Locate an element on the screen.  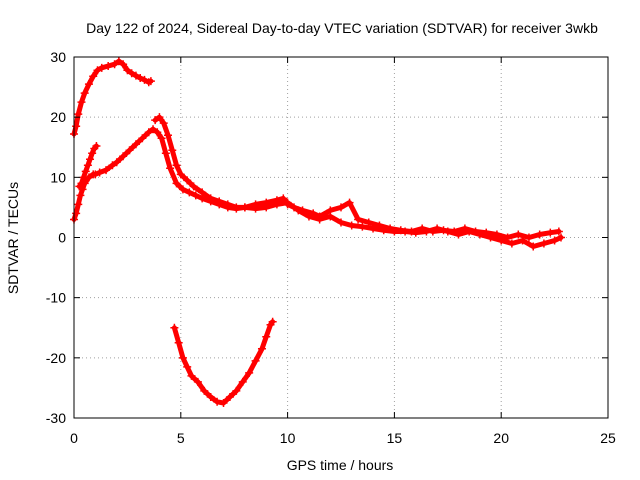
series-arc-low is located at coordinates (223, 362).